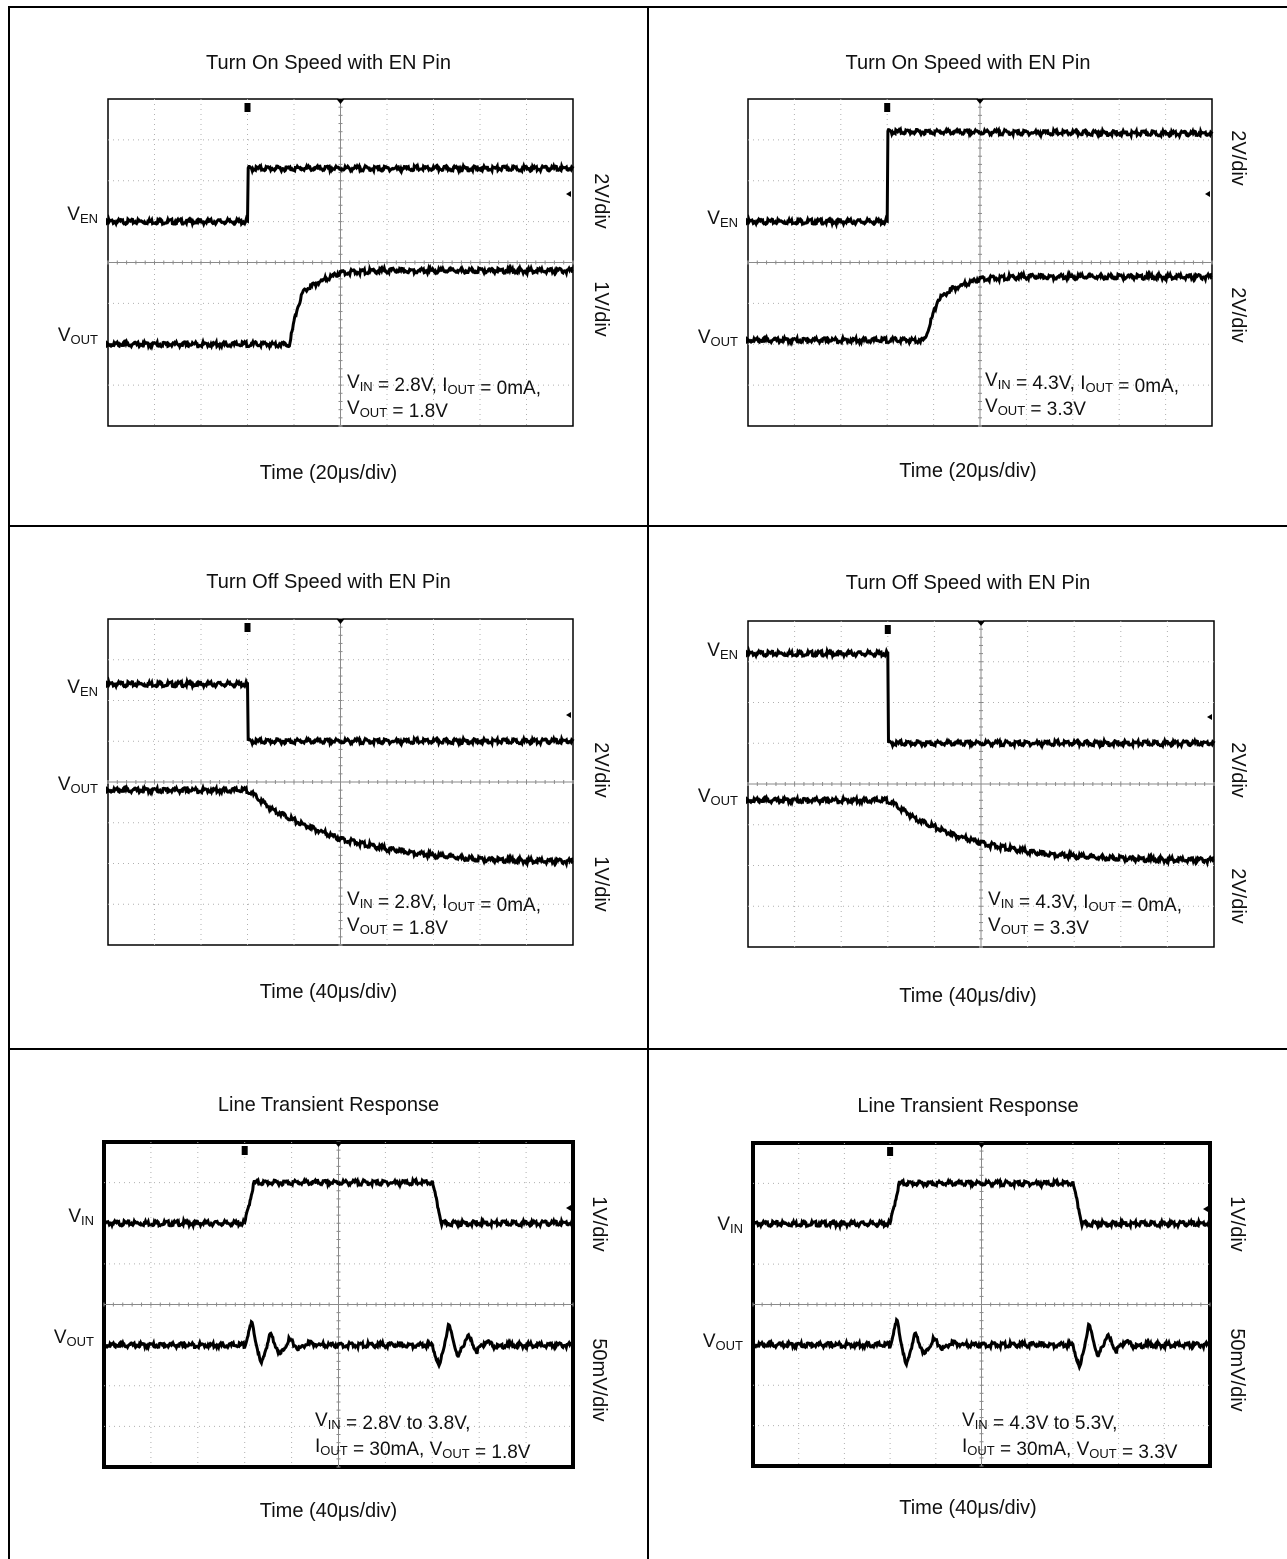  I want to click on conditions-run: I, so click(964, 1446).